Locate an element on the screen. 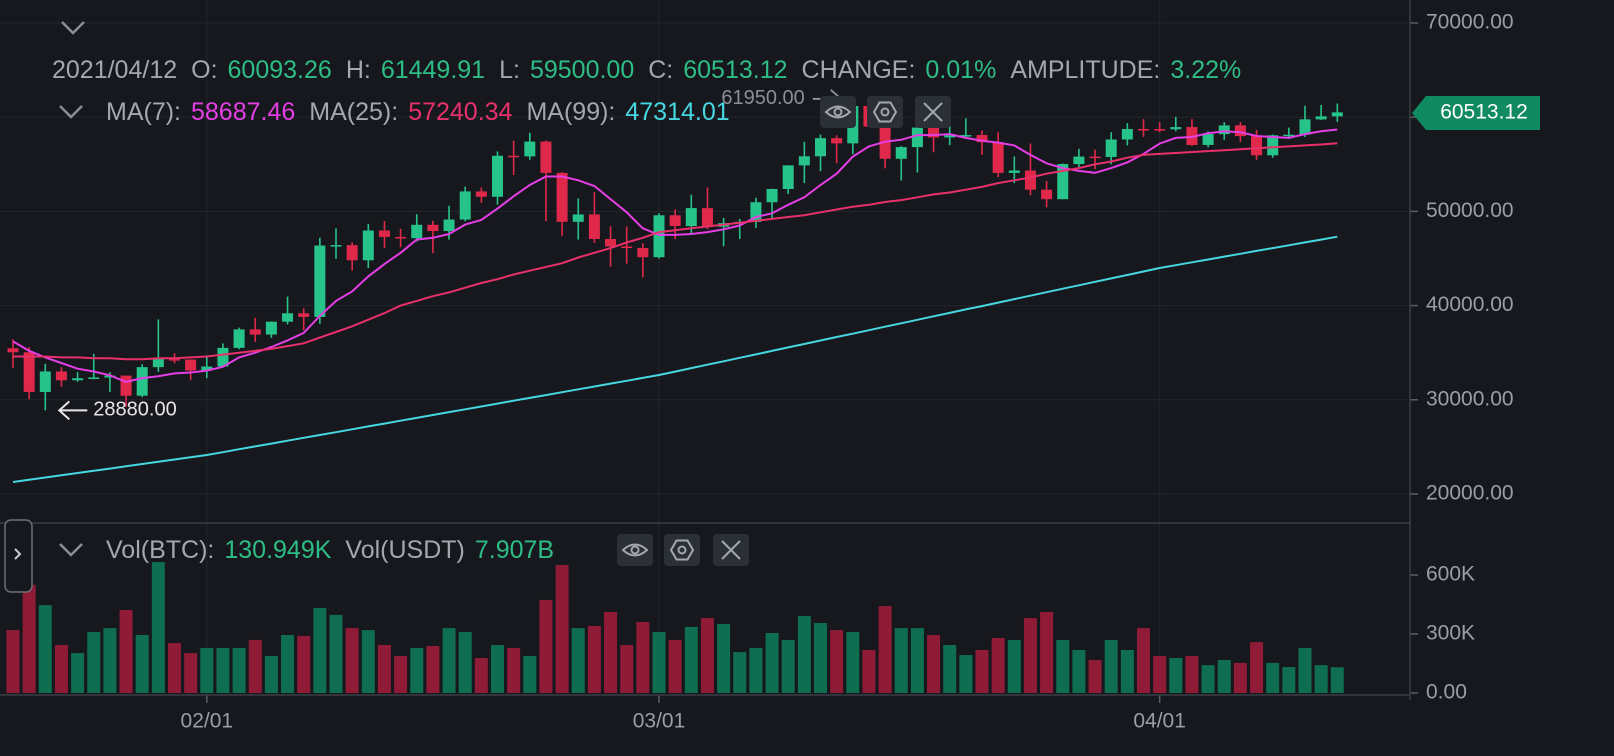 This screenshot has height=756, width=1614. info-value: 3.22% is located at coordinates (1206, 70).